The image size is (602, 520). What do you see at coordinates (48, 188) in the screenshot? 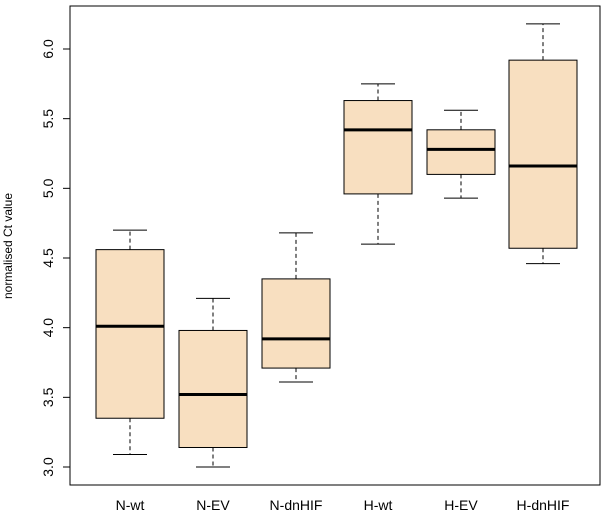
I see `y-tick-label: 5.0` at bounding box center [48, 188].